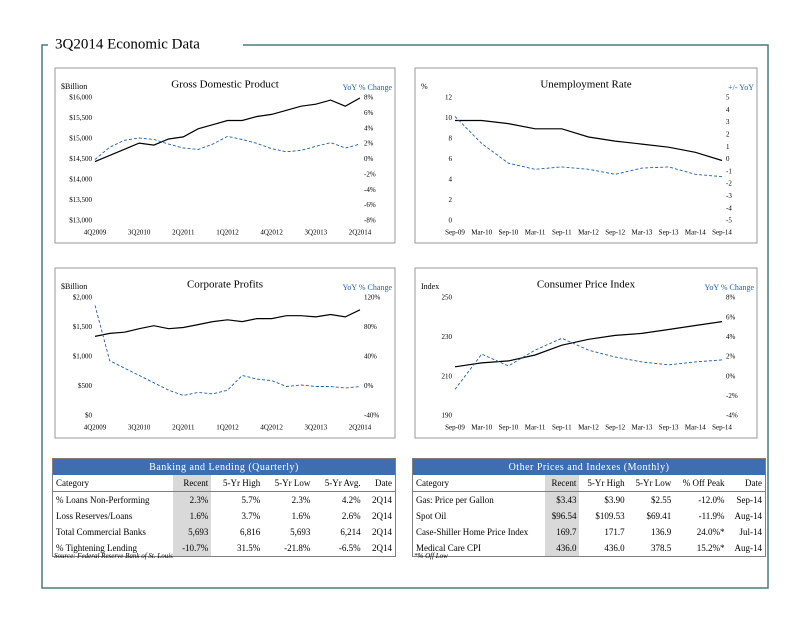 This screenshot has width=800, height=618. I want to click on y2-tick-label: -2, so click(729, 184).